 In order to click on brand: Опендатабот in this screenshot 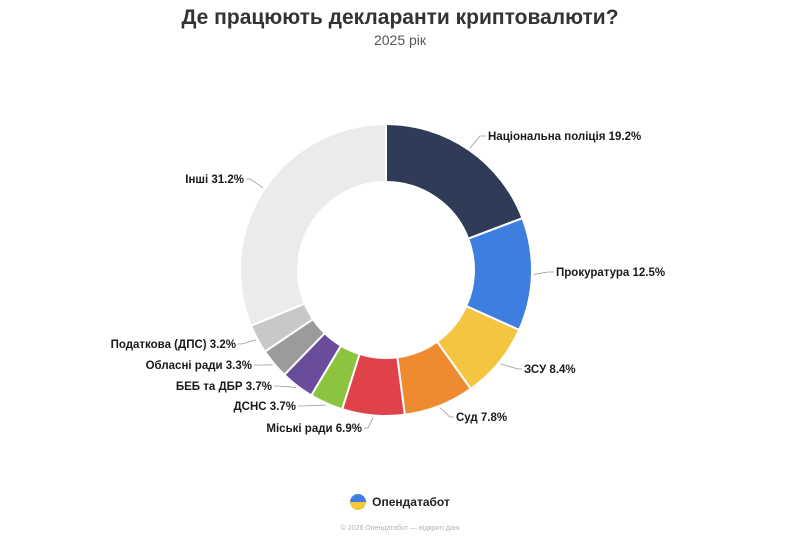, I will do `click(400, 502)`.